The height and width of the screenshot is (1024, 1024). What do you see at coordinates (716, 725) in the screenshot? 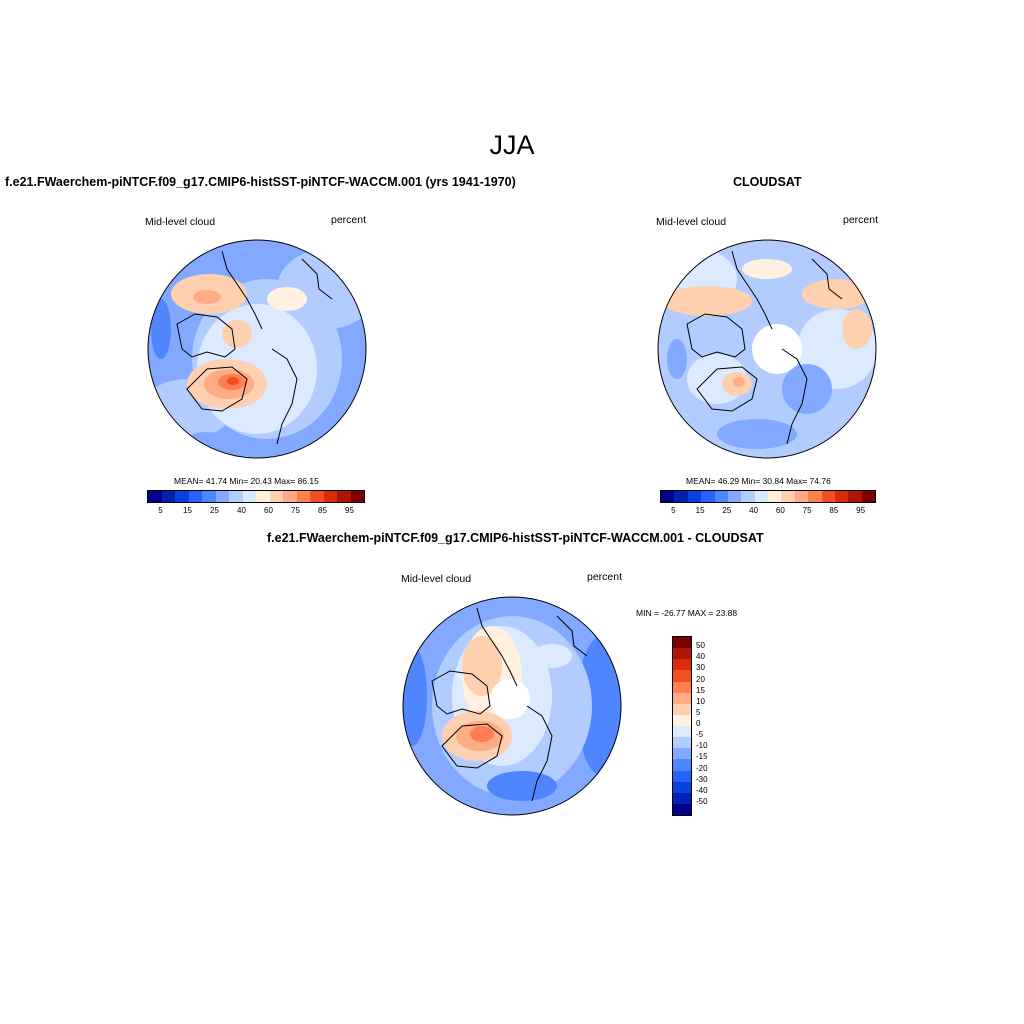
I see `diff-colorbar-ticks: 50 40 30 20 15 10 5 0 -5 -10 -15 -20 -30 -40 -50` at bounding box center [716, 725].